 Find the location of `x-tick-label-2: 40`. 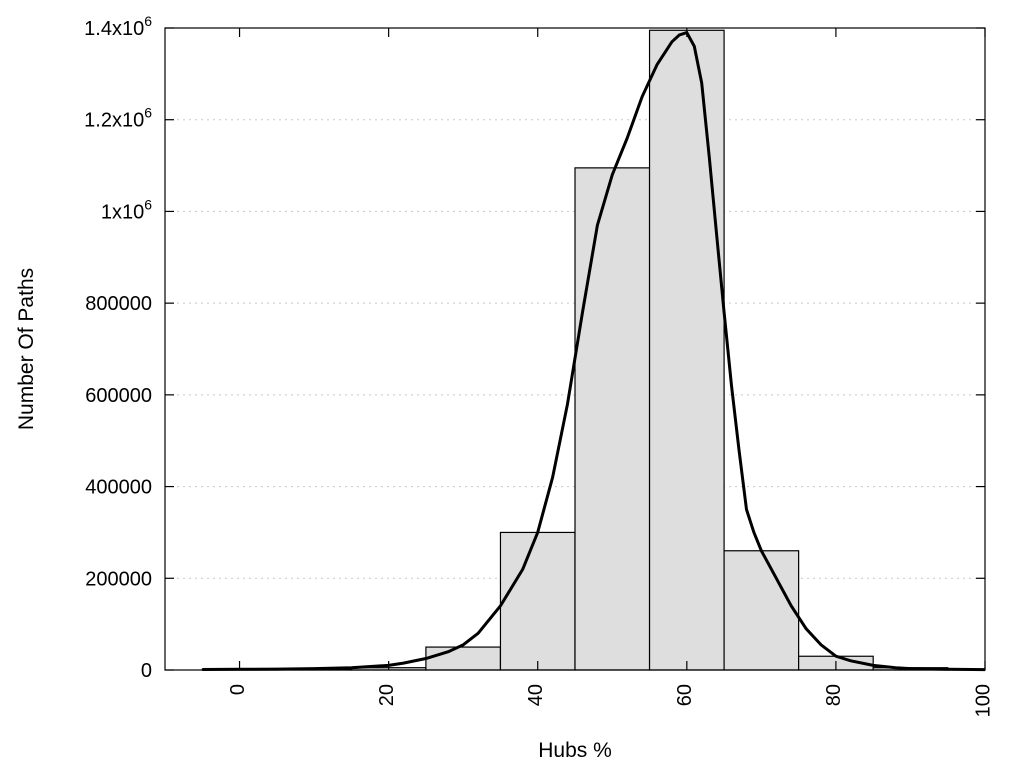

x-tick-label-2: 40 is located at coordinates (536, 695).